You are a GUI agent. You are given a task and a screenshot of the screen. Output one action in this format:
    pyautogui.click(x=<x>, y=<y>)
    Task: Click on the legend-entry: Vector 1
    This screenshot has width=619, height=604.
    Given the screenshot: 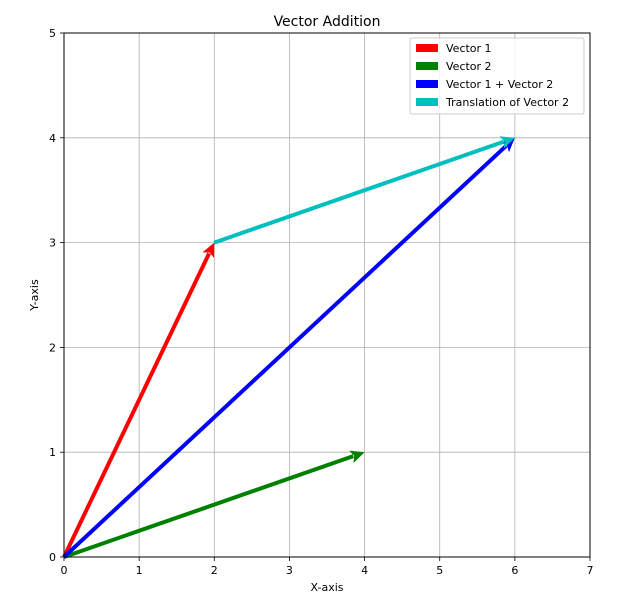 What is the action you would take?
    pyautogui.click(x=454, y=48)
    